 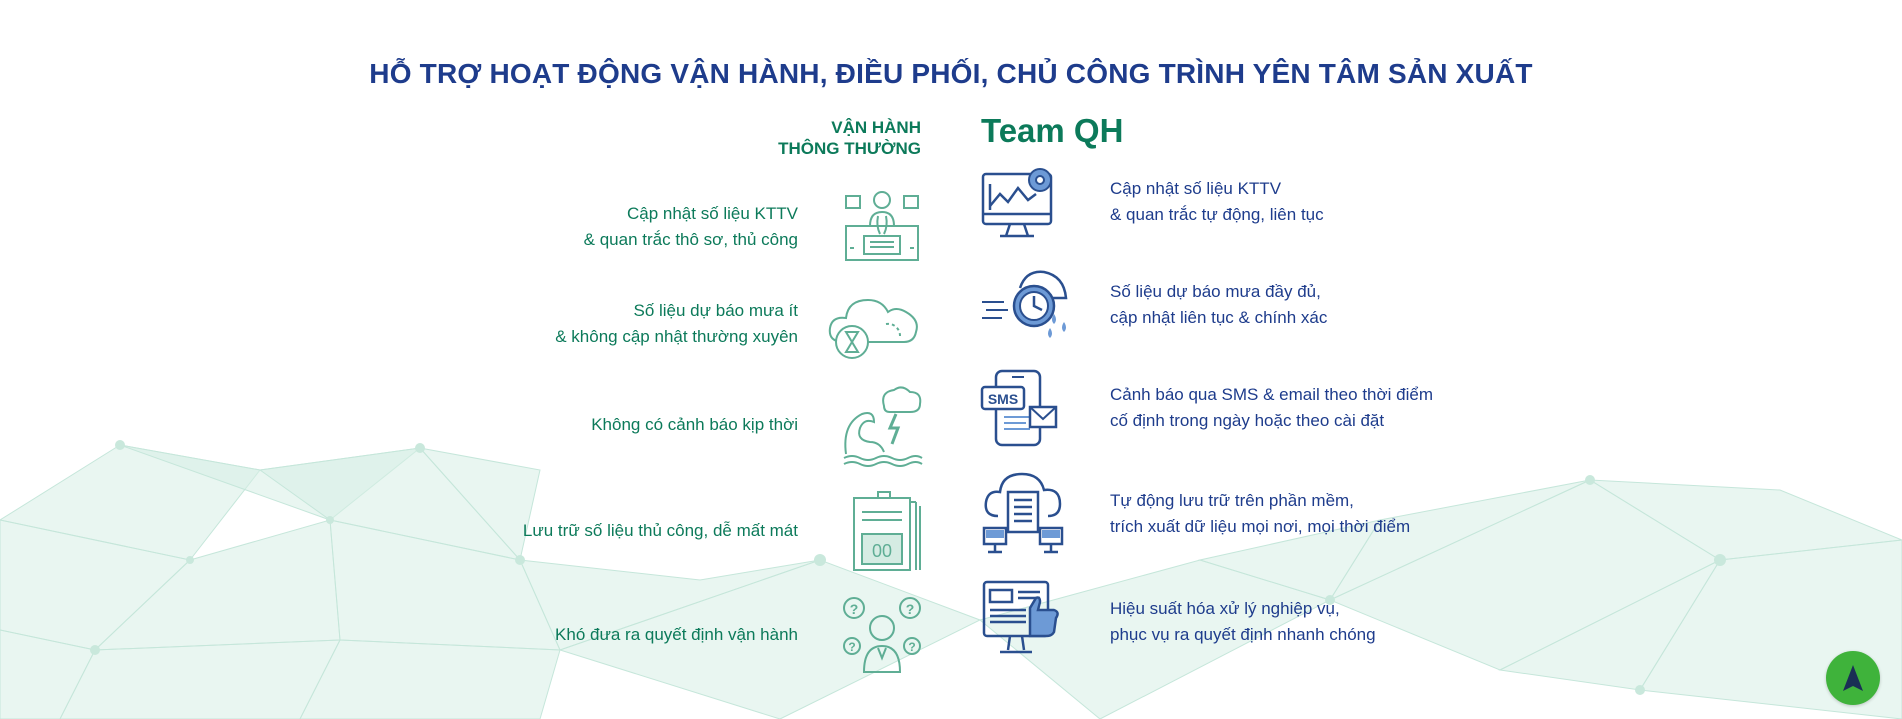 I want to click on navigation-arrow-icon, so click(x=1853, y=678).